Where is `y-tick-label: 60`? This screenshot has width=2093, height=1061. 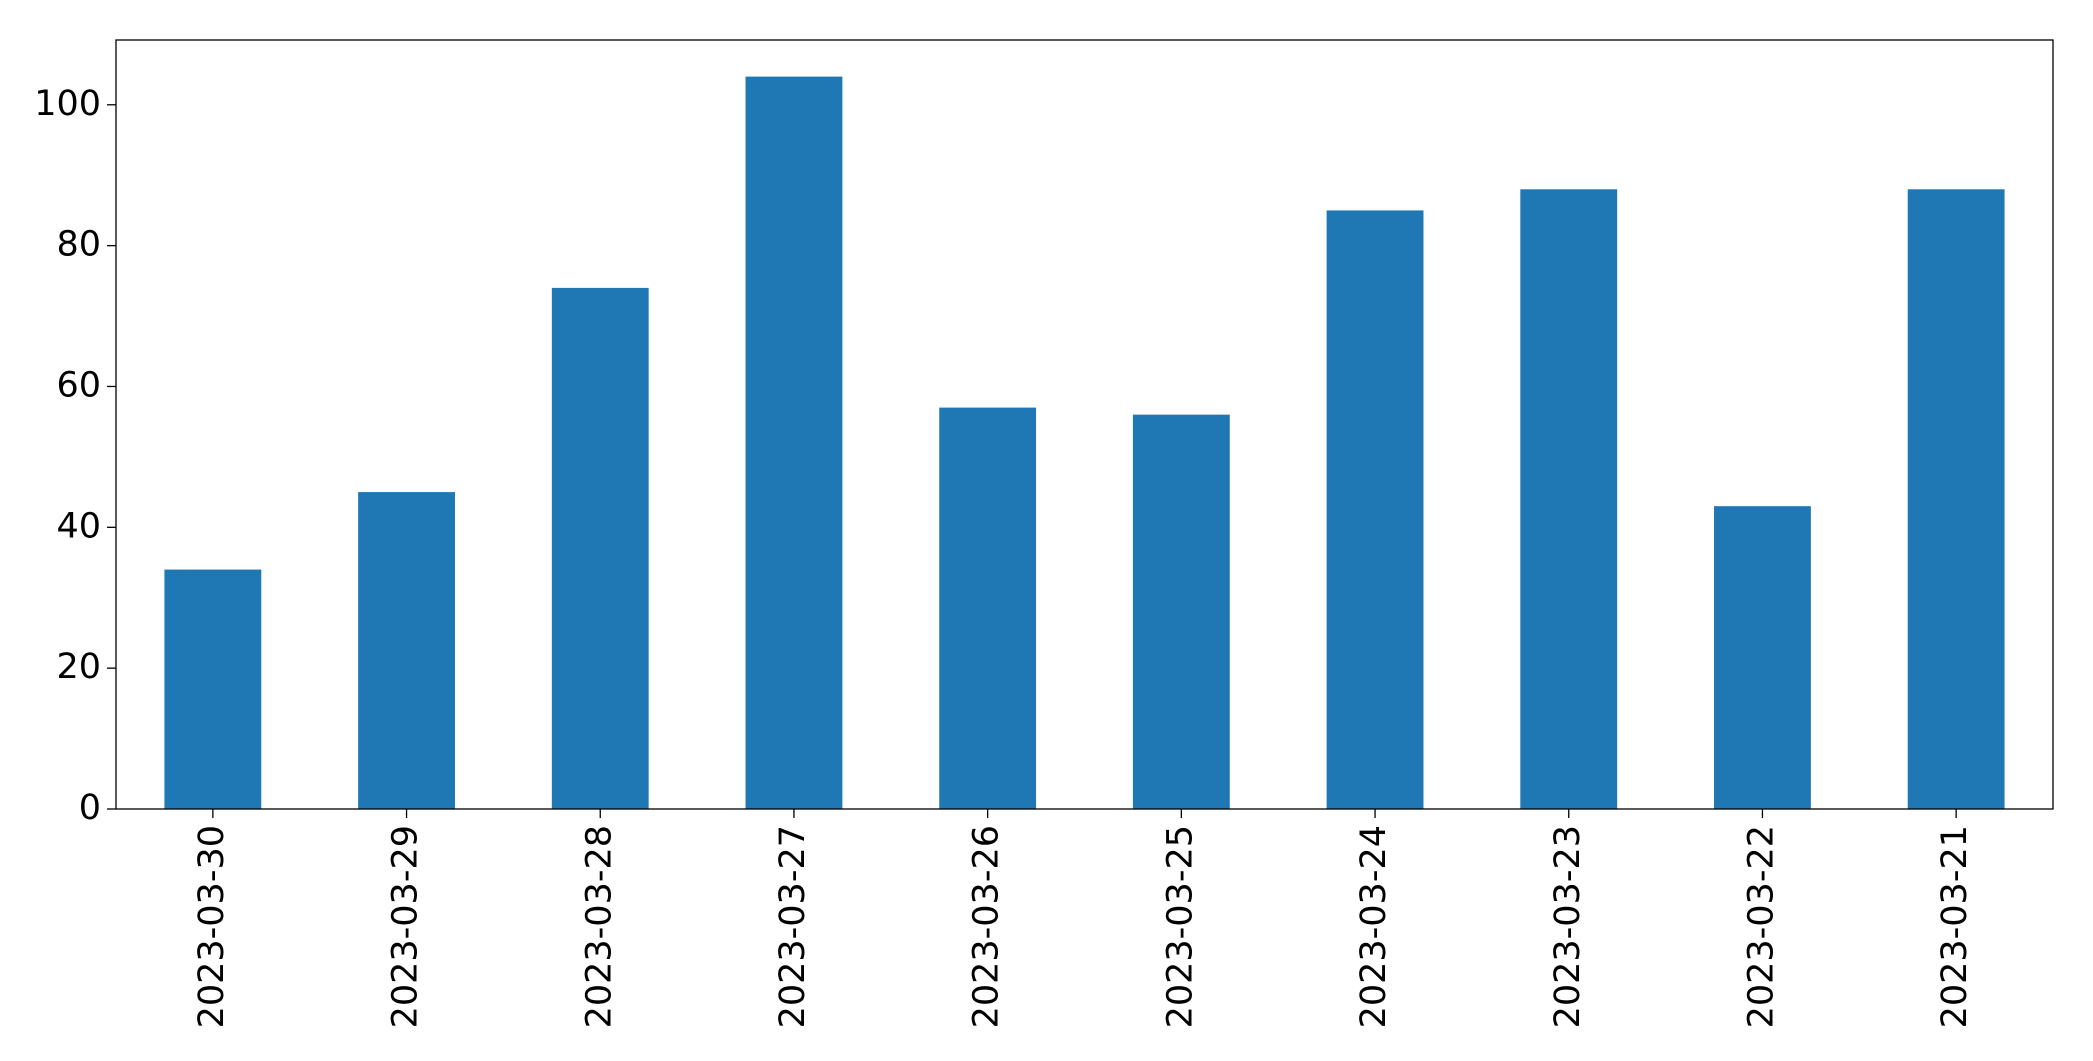 y-tick-label: 60 is located at coordinates (78, 385).